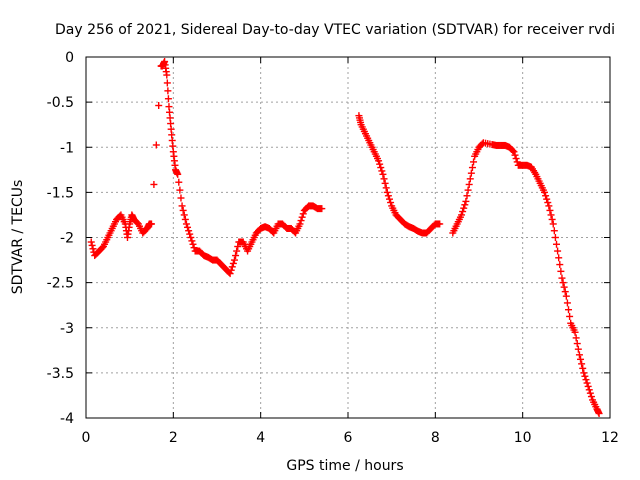 This screenshot has height=480, width=640. I want to click on x-tick-label: 0, so click(86, 438).